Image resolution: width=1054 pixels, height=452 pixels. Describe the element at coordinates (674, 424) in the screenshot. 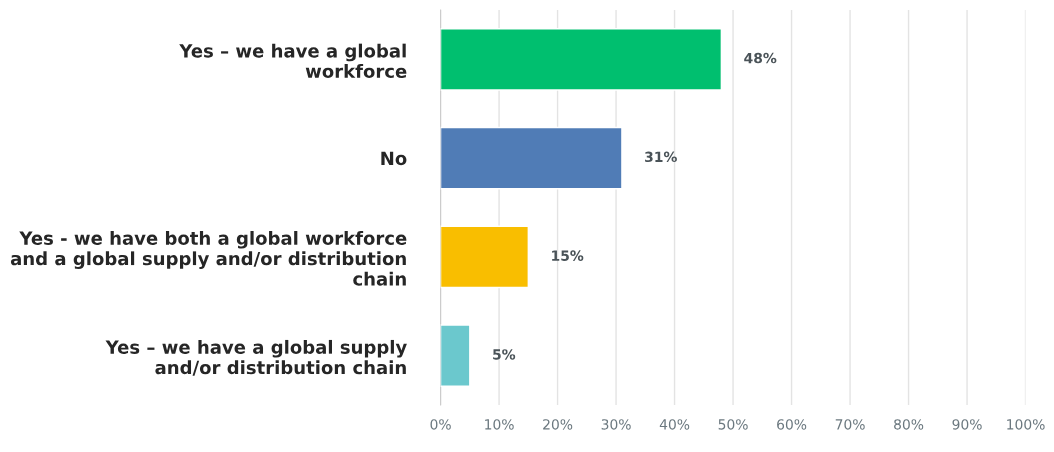

I see `x-tick-label: 40%` at that location.